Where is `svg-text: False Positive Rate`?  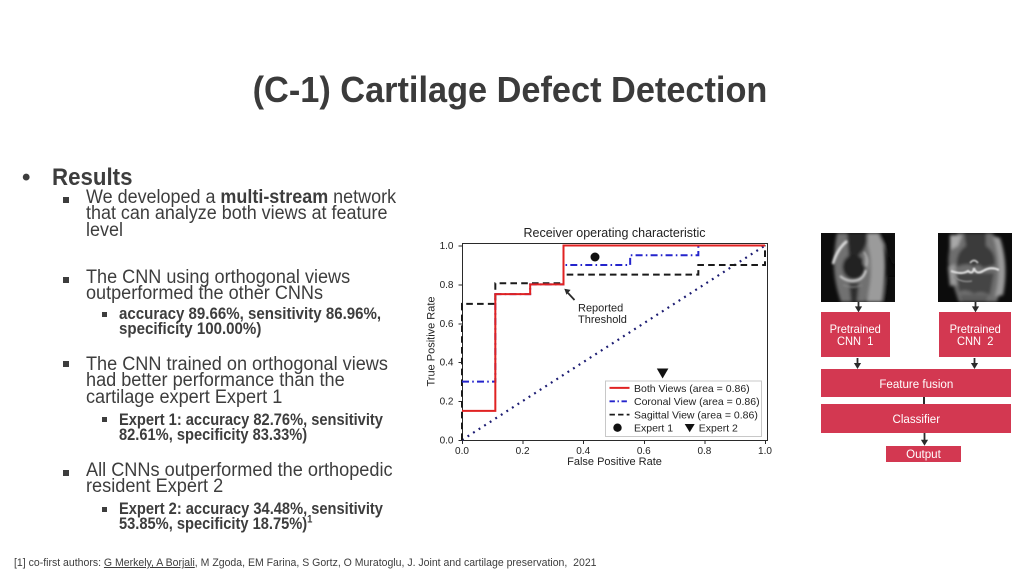
svg-text: False Positive Rate is located at coordinates (614, 462).